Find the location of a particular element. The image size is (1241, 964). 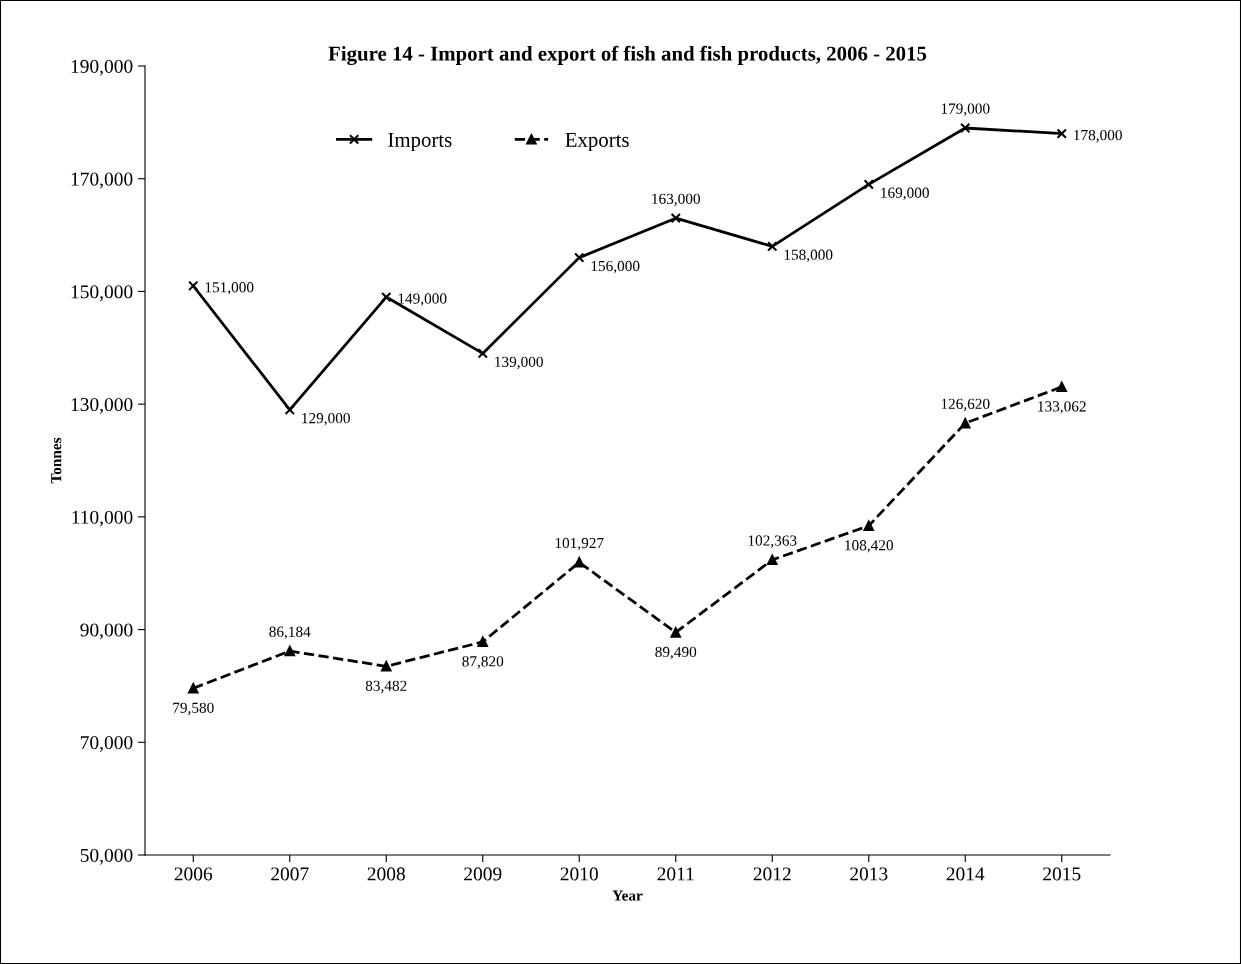

x-tick-label: 2006 is located at coordinates (193, 874).